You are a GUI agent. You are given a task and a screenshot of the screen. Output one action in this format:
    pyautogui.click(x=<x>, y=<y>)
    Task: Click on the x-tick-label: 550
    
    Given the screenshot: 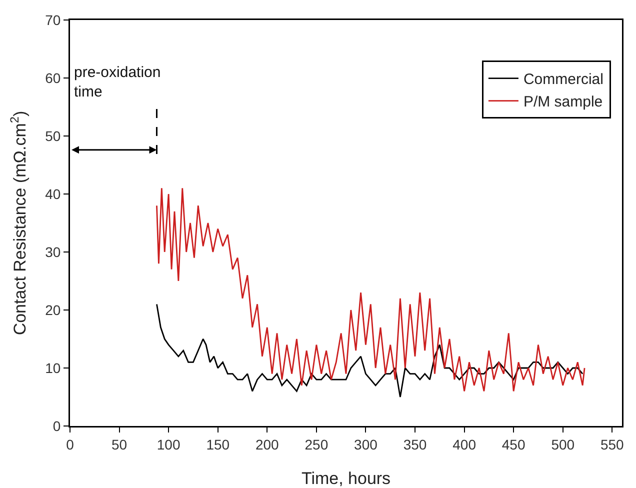 What is the action you would take?
    pyautogui.click(x=612, y=444)
    